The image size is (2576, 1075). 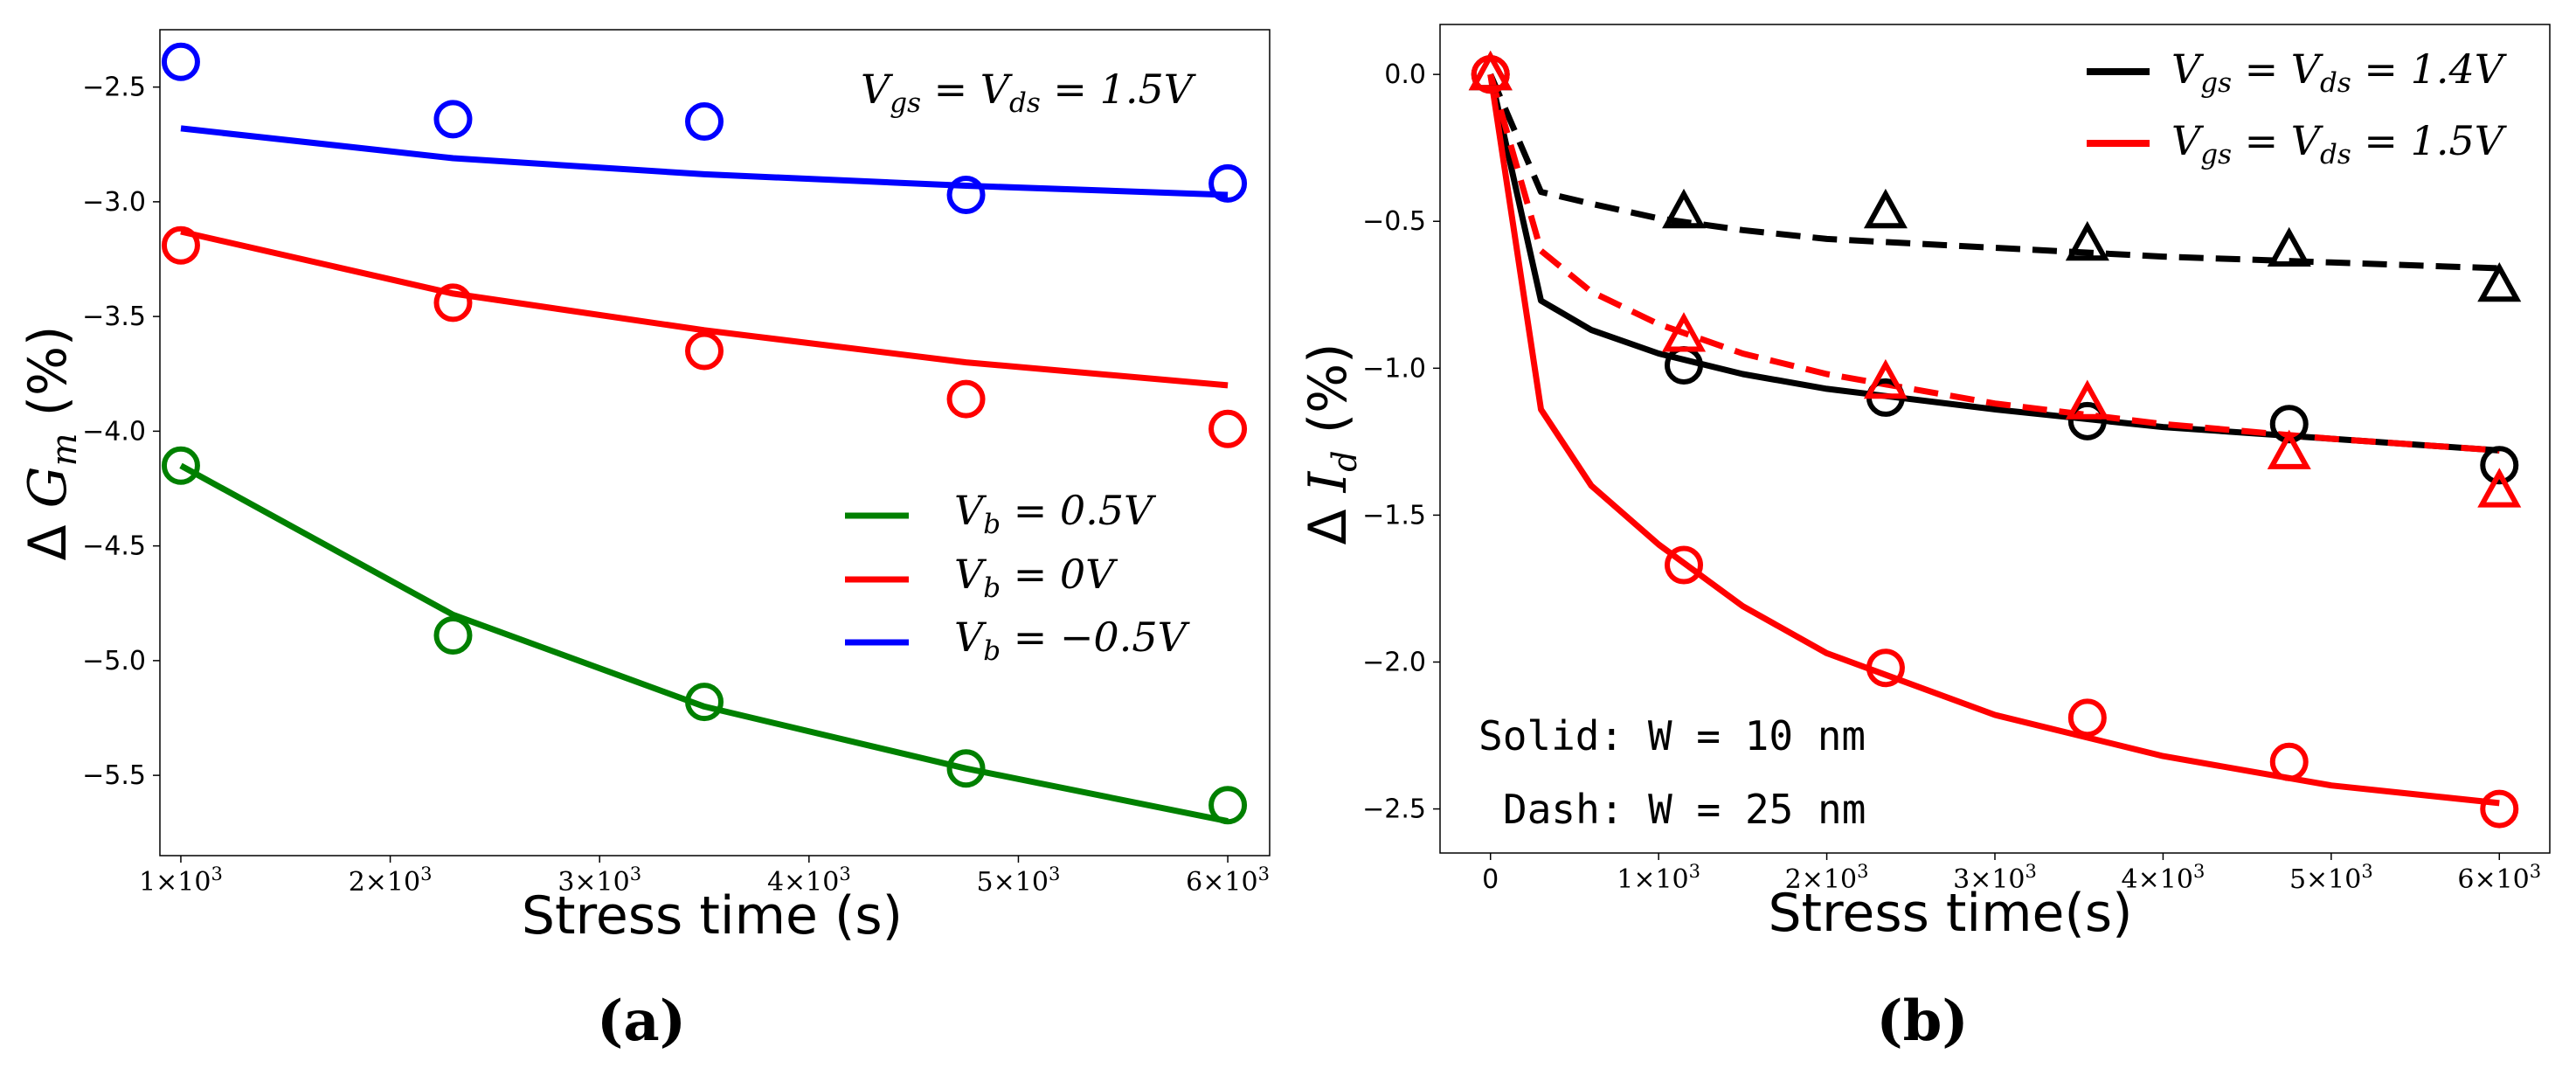 I want to click on svg-text: Vb = −0.5V, so click(x=1072, y=640).